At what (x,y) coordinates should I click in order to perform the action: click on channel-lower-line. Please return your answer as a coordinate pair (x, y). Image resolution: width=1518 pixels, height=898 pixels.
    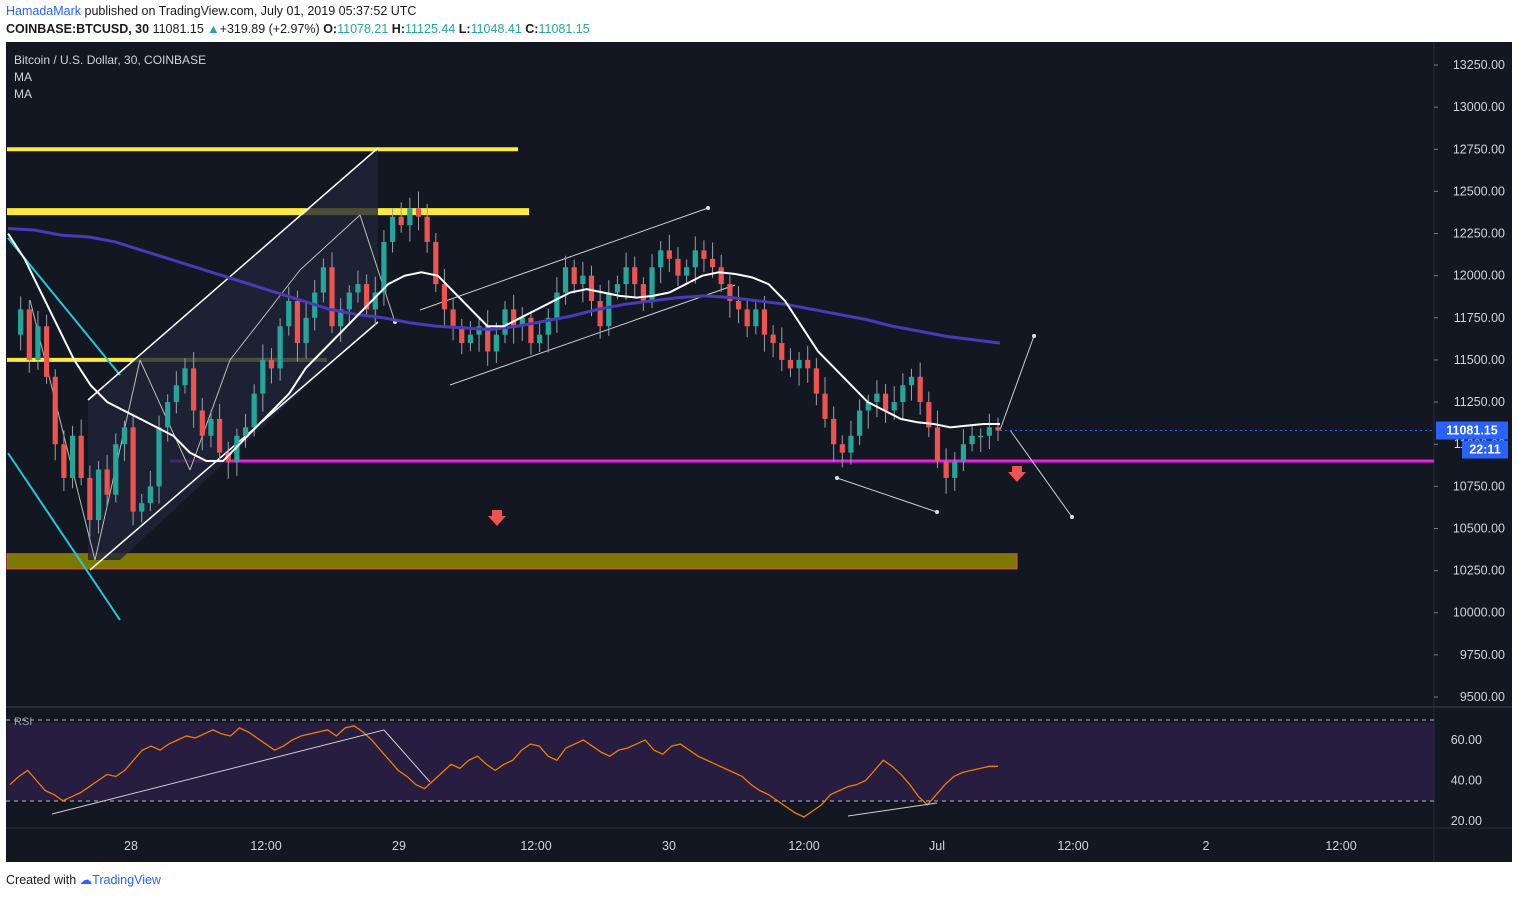
    Looking at the image, I should click on (234, 446).